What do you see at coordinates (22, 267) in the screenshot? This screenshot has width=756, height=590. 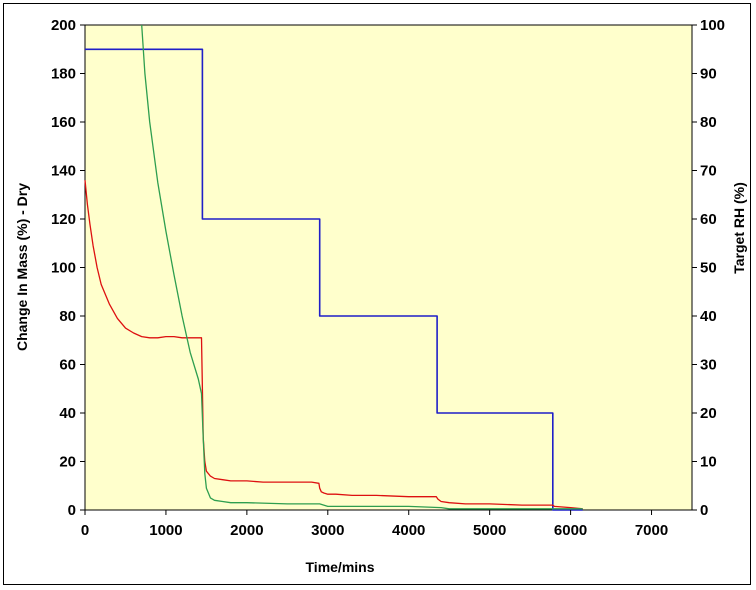 I see `y-axis-left-title: Change In Mass (%) - Dry` at bounding box center [22, 267].